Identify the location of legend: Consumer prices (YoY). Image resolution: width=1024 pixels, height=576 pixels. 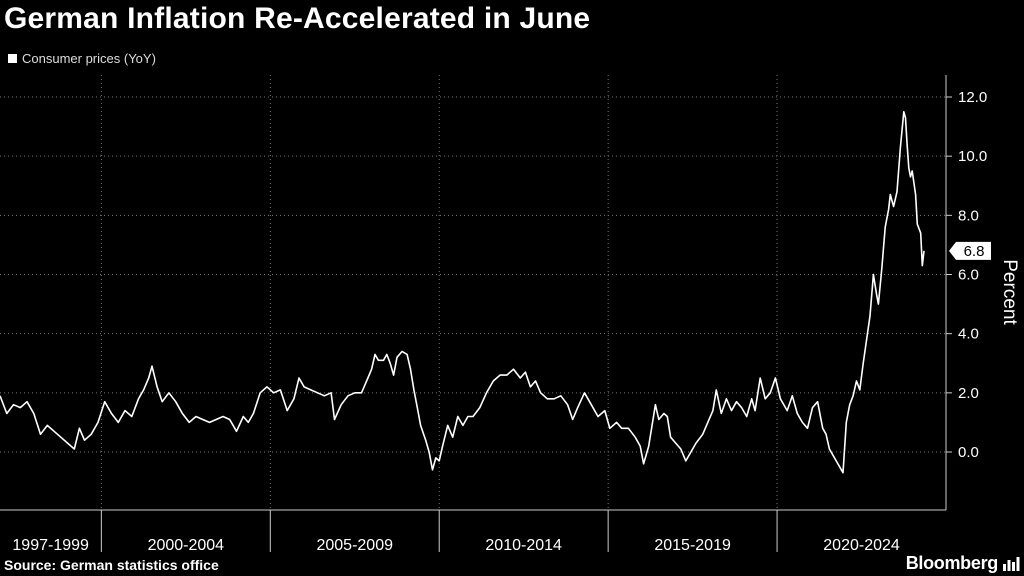
(82, 58).